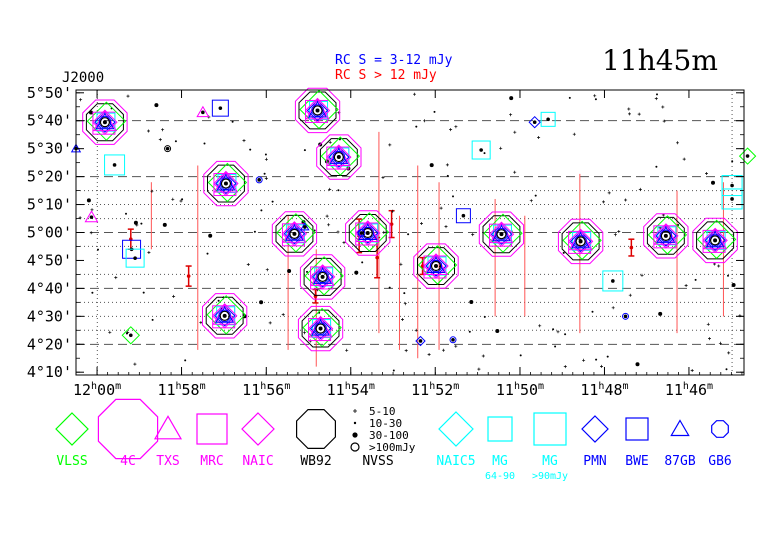 The image size is (782, 542). What do you see at coordinates (49, 344) in the screenshot?
I see `y-tick-label: 4°20'` at bounding box center [49, 344].